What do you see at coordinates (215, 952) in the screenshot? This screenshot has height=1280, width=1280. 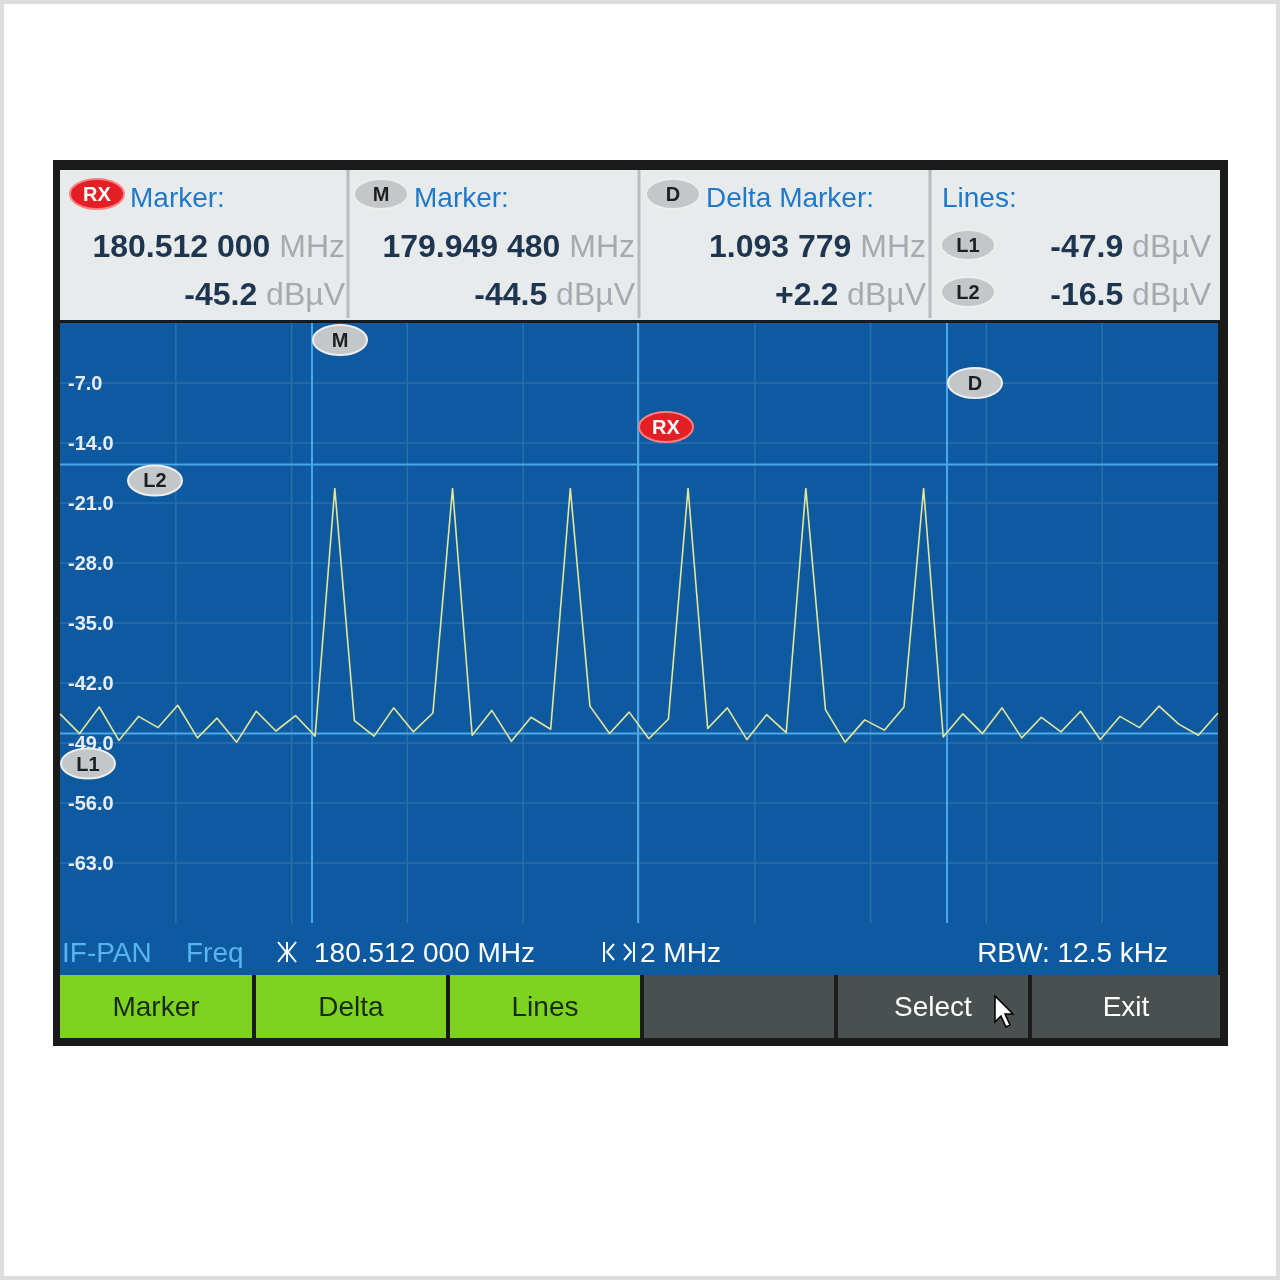 I see `text: Freq` at bounding box center [215, 952].